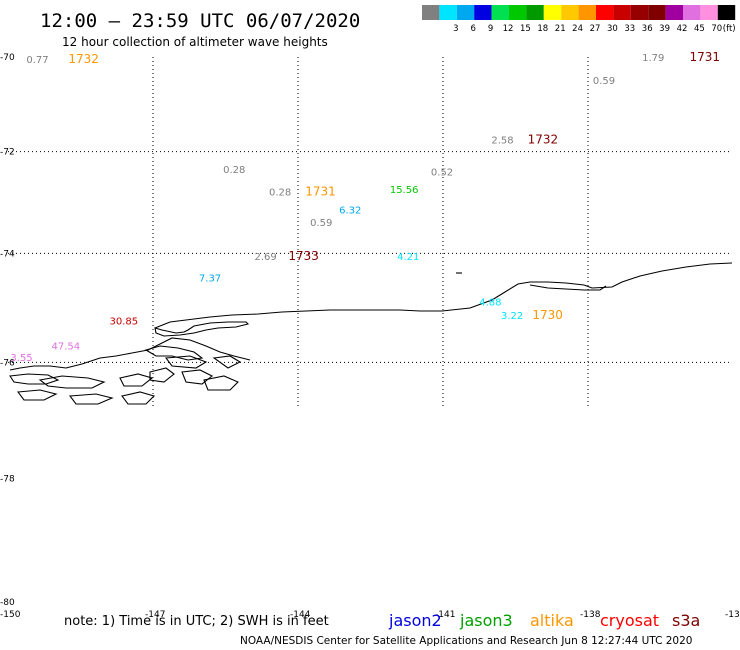  What do you see at coordinates (7, 153) in the screenshot?
I see `latitude-label: -72` at bounding box center [7, 153].